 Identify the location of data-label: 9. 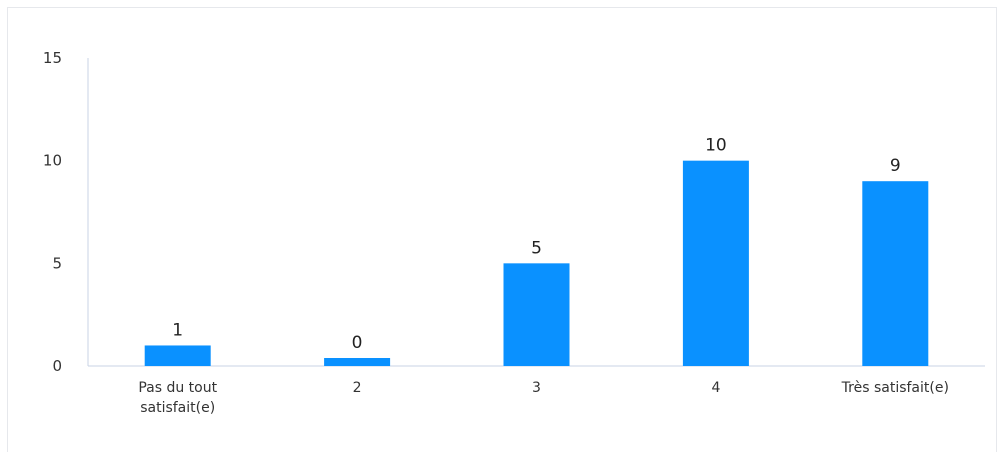
(895, 166).